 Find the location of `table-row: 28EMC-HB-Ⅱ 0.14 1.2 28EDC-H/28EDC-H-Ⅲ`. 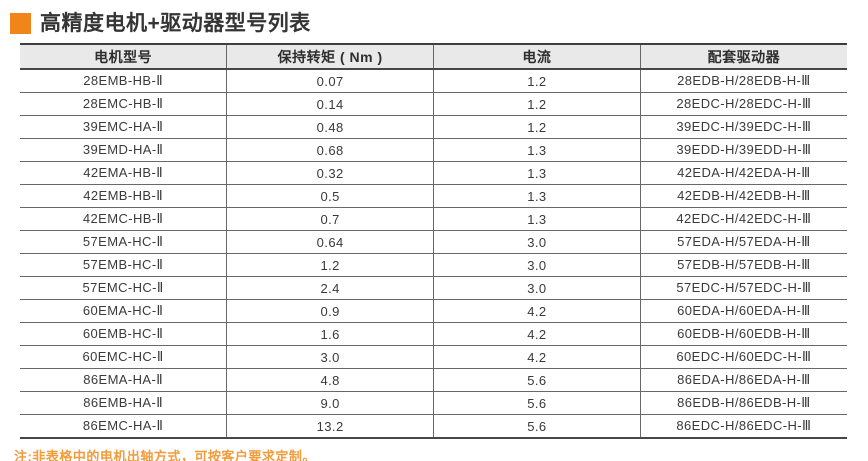

table-row: 28EMC-HB-Ⅱ 0.14 1.2 28EDC-H/28EDC-H-Ⅲ is located at coordinates (433, 104).